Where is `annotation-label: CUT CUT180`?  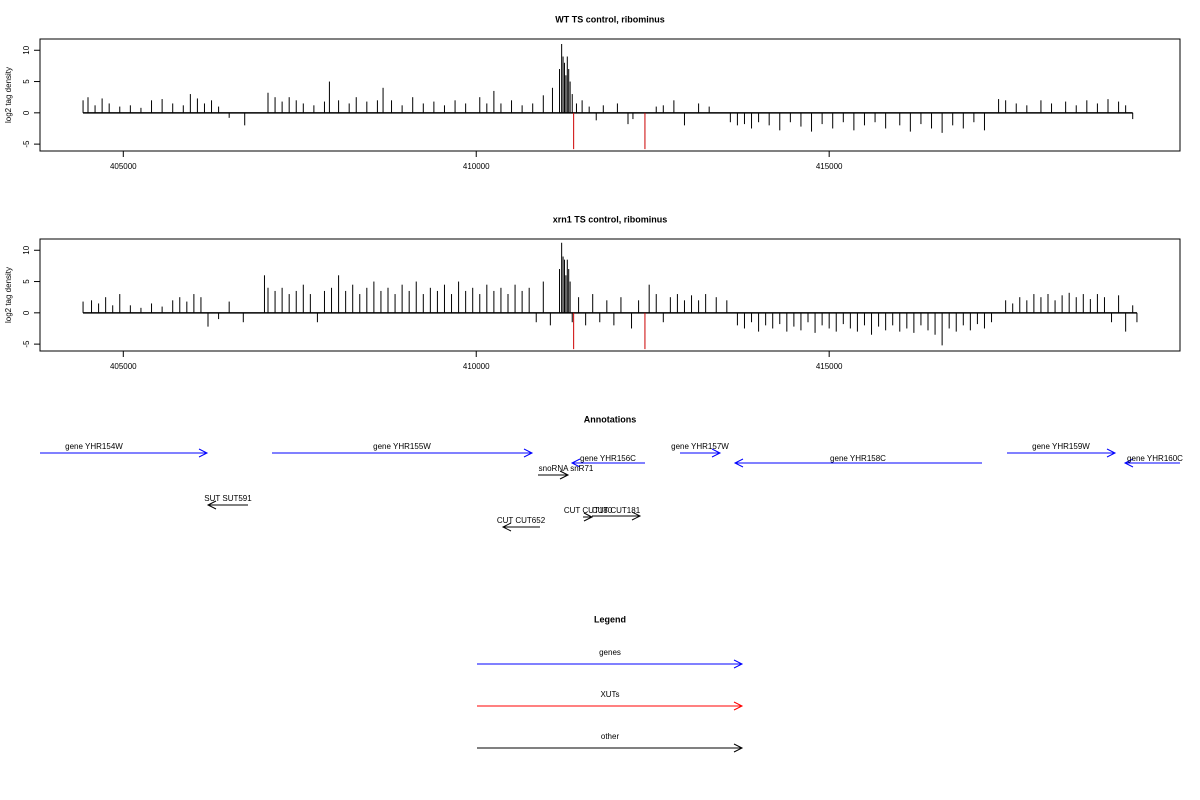
annotation-label: CUT CUT180 is located at coordinates (588, 510).